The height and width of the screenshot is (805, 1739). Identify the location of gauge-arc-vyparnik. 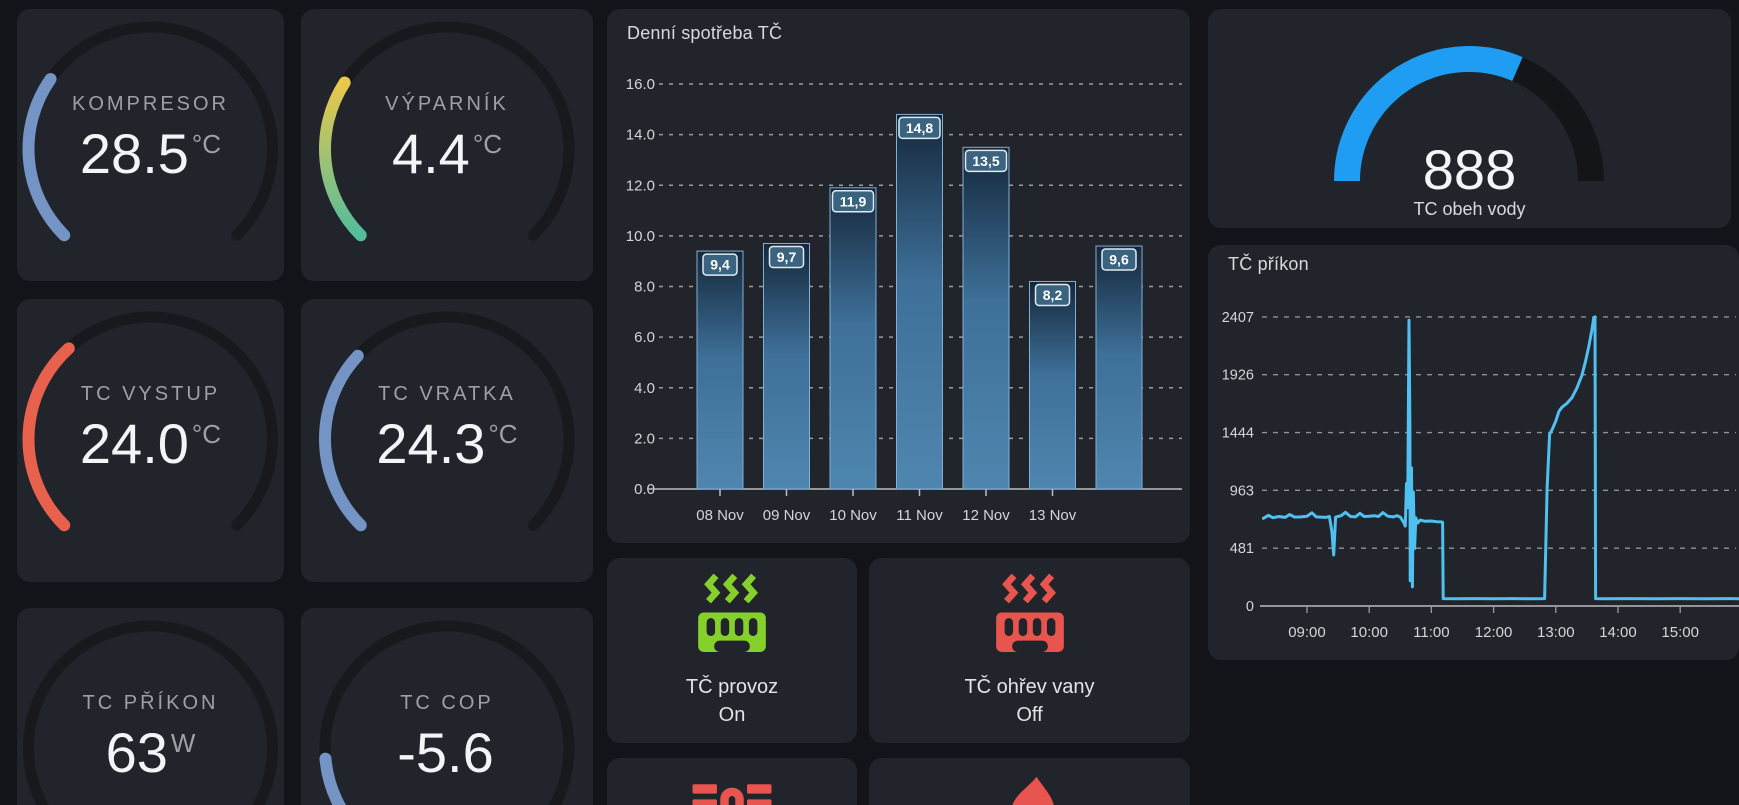
(446, 131).